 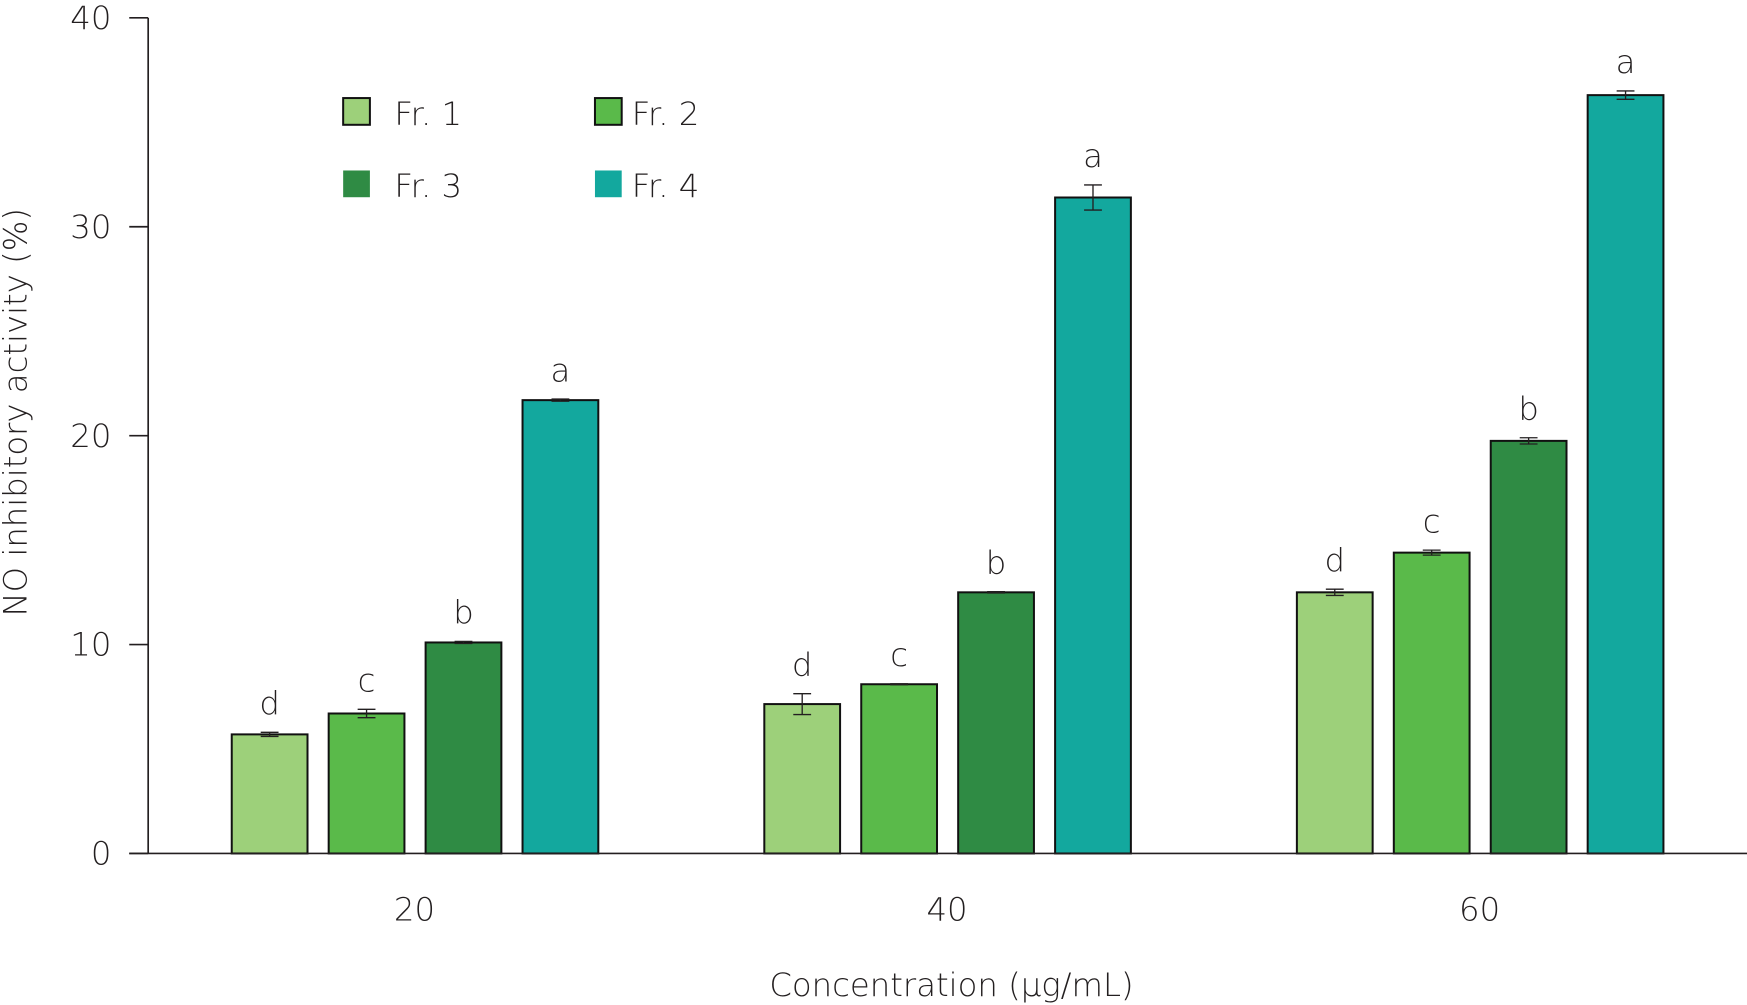 What do you see at coordinates (521, 150) in the screenshot?
I see `legend: Fr. 1 Fr. 2 Fr. 3 Fr. 4` at bounding box center [521, 150].